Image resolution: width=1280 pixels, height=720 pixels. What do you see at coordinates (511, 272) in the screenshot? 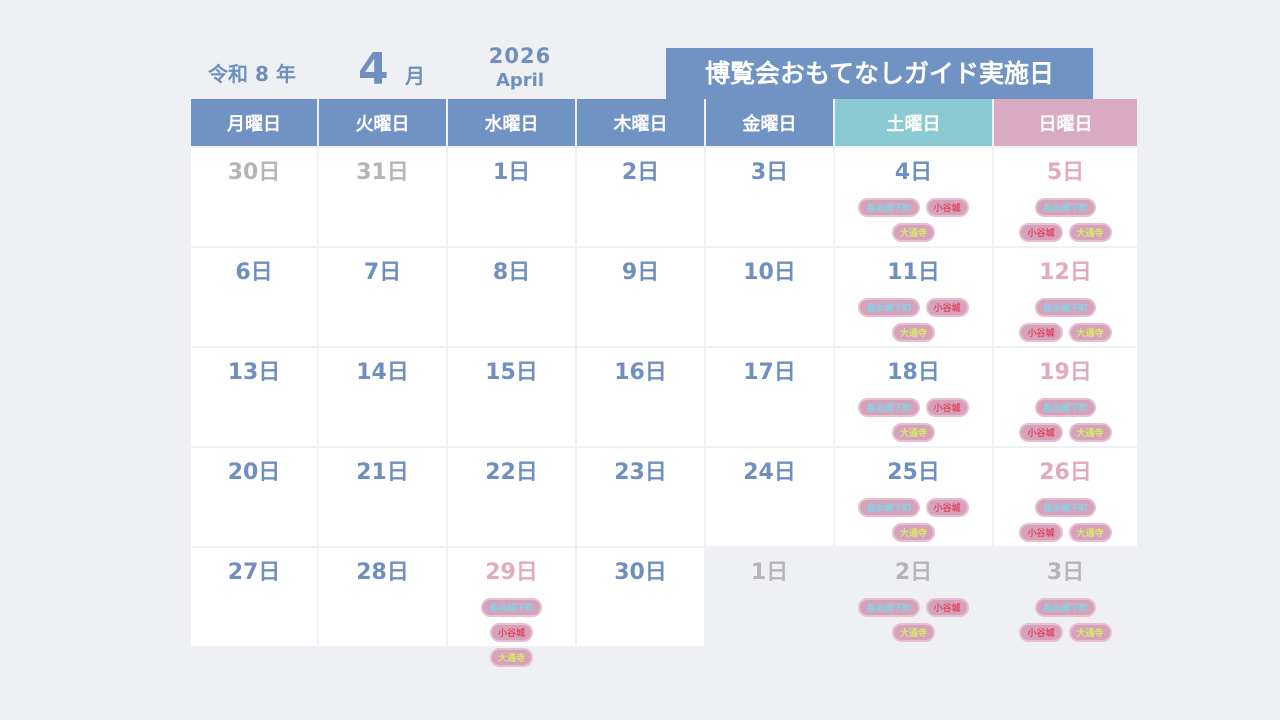
I see `day-number: 8日` at bounding box center [511, 272].